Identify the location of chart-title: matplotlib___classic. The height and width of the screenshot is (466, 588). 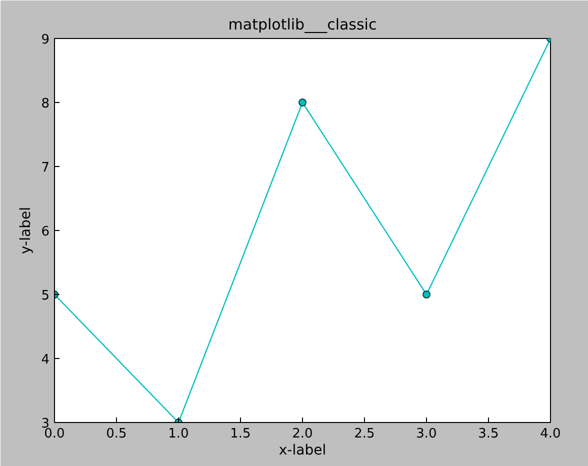
(302, 25).